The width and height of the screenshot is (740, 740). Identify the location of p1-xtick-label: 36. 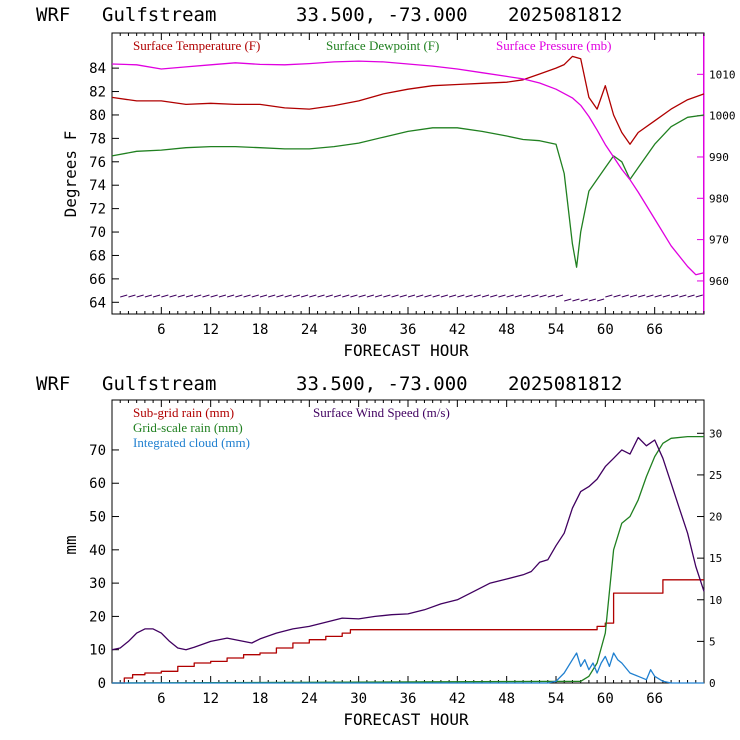
(408, 330).